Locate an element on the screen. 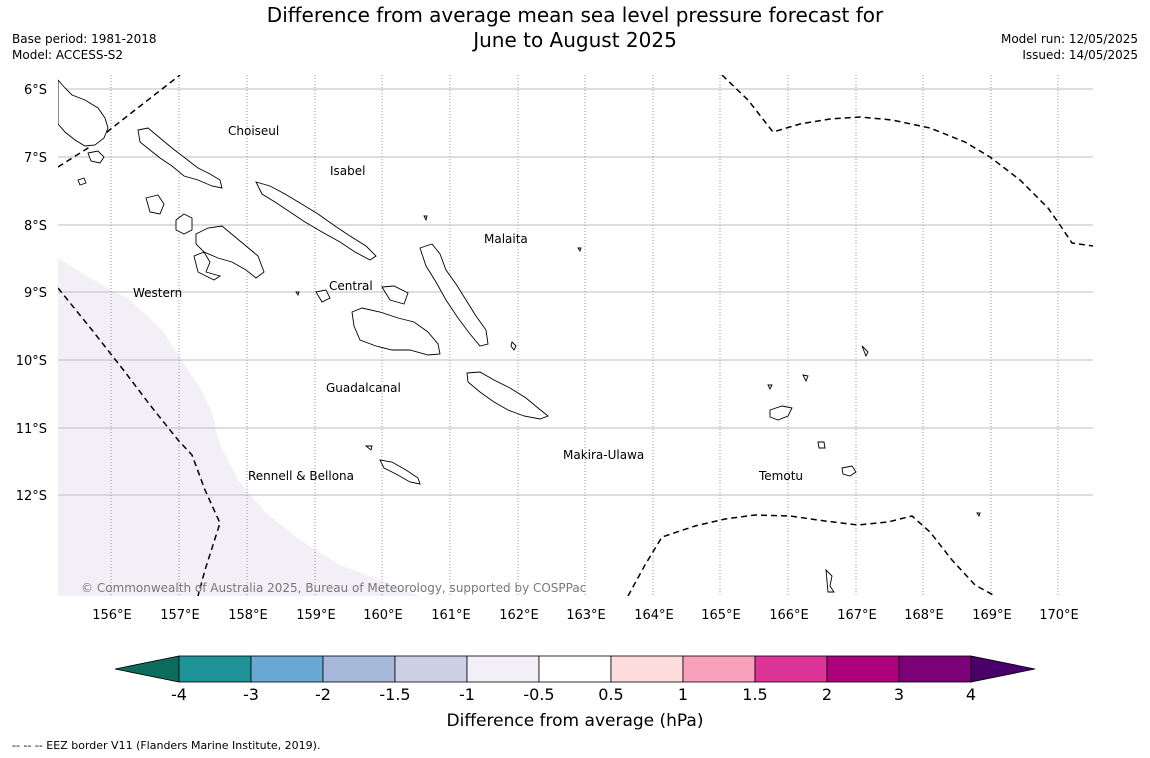  ulawa-island is located at coordinates (513, 346).